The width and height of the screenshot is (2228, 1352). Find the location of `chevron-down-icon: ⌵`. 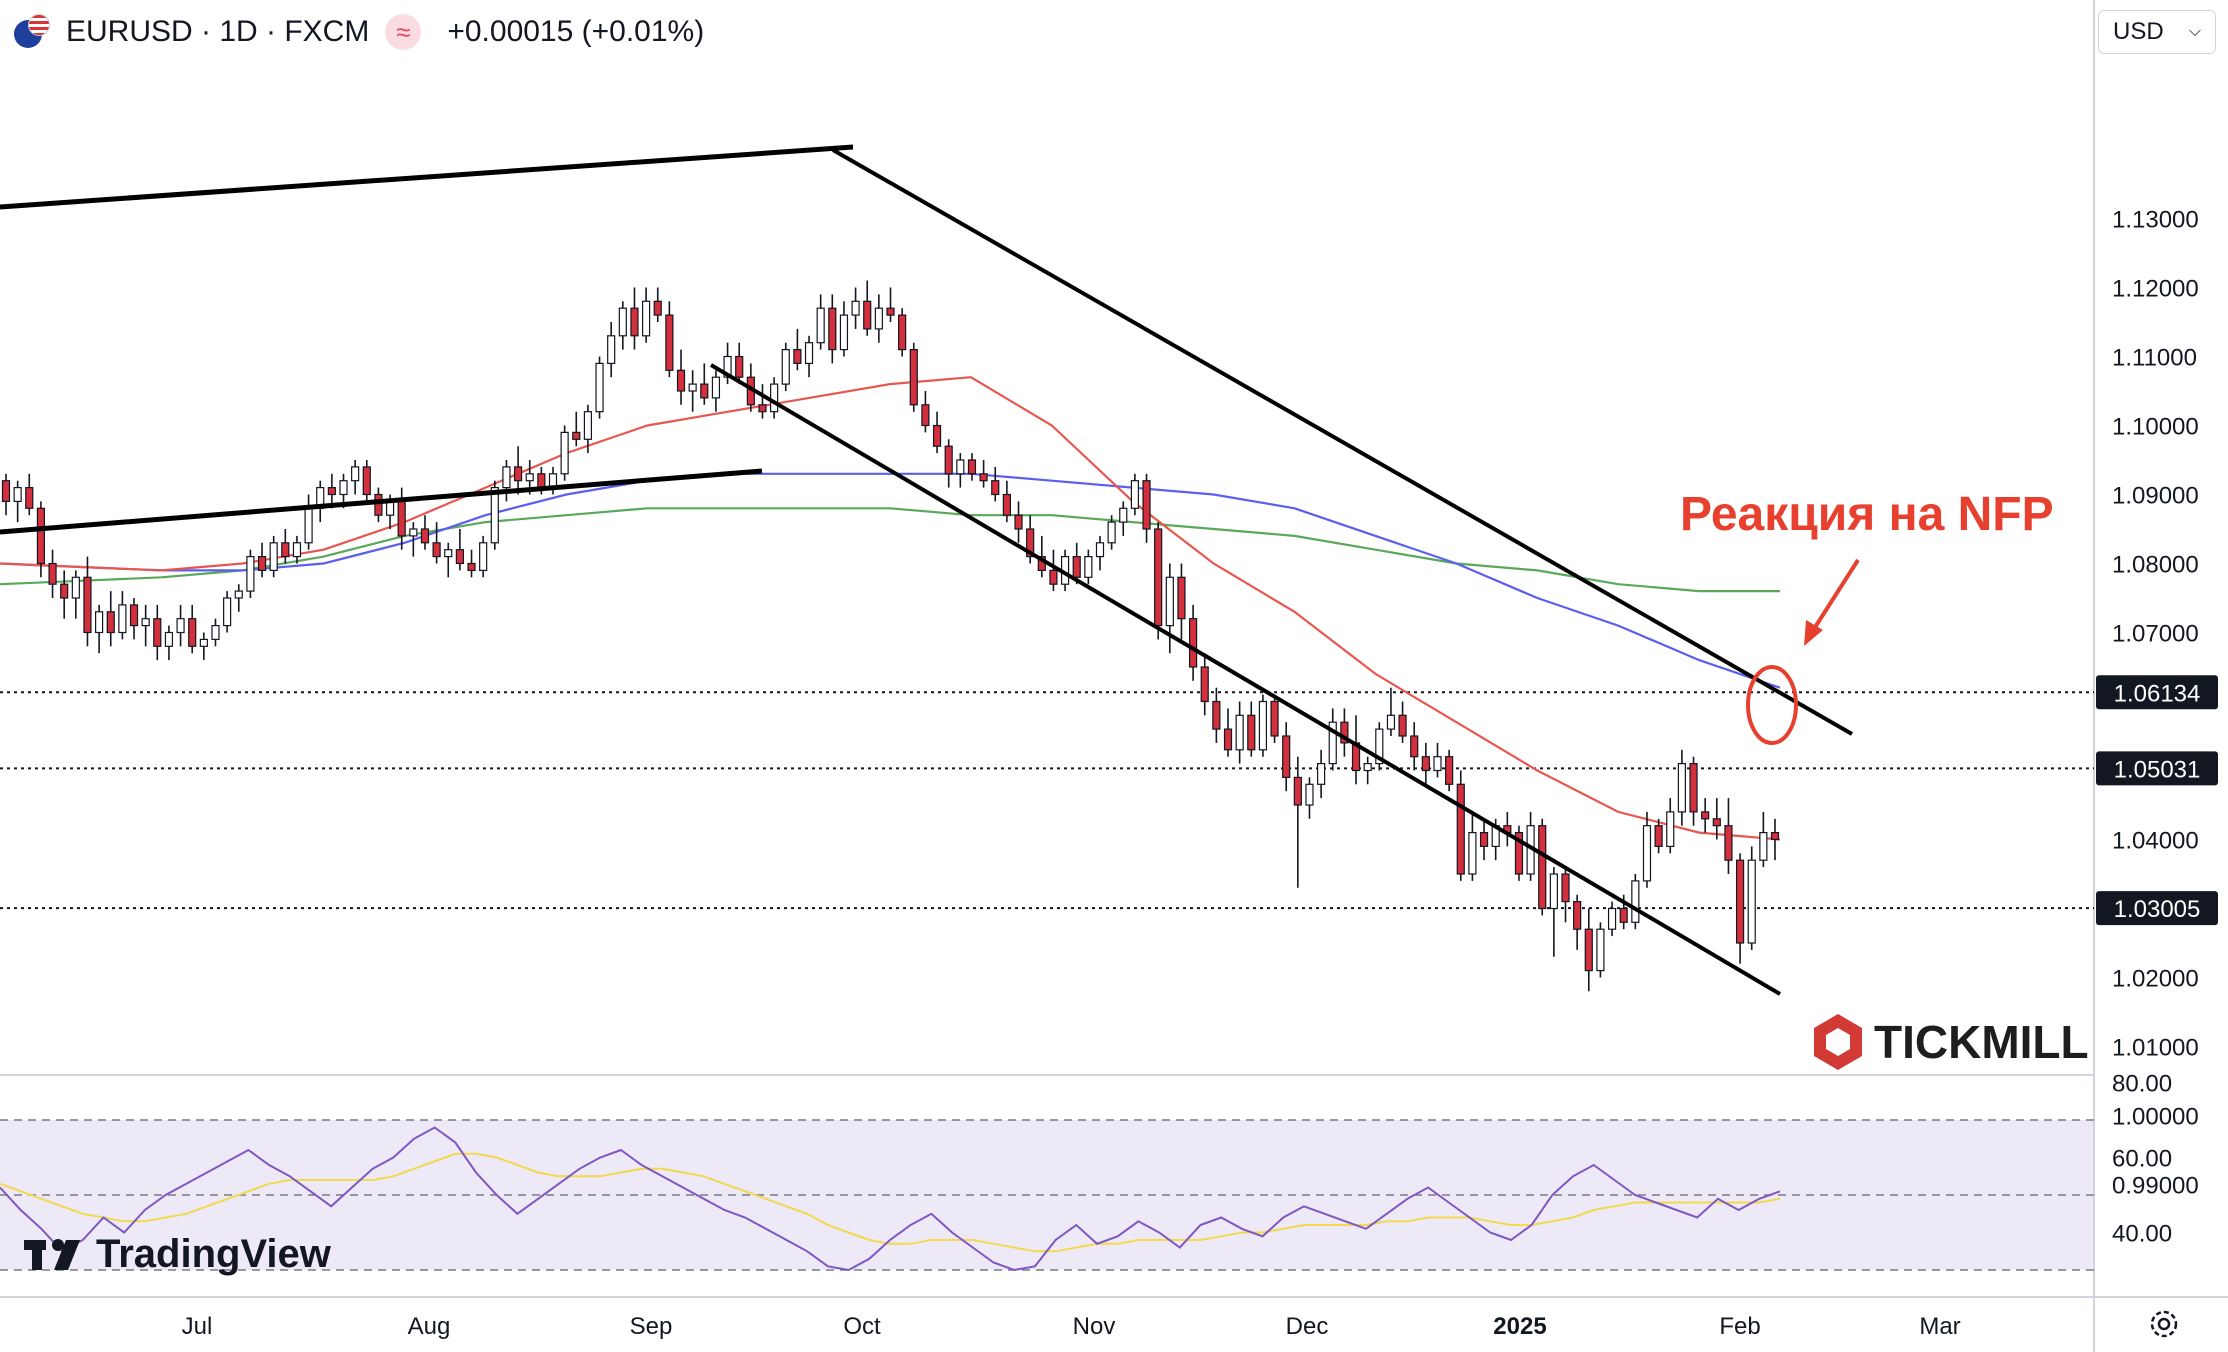

chevron-down-icon: ⌵ is located at coordinates (2194, 31).